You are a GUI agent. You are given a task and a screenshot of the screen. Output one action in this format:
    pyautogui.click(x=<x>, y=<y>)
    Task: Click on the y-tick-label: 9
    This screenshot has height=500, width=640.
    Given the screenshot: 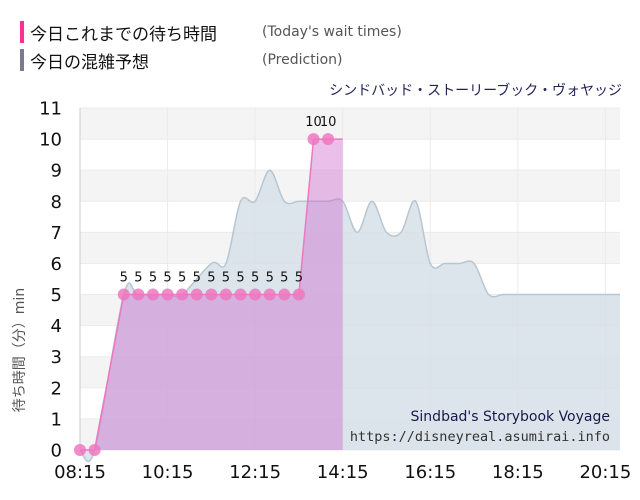 What is the action you would take?
    pyautogui.click(x=56, y=171)
    